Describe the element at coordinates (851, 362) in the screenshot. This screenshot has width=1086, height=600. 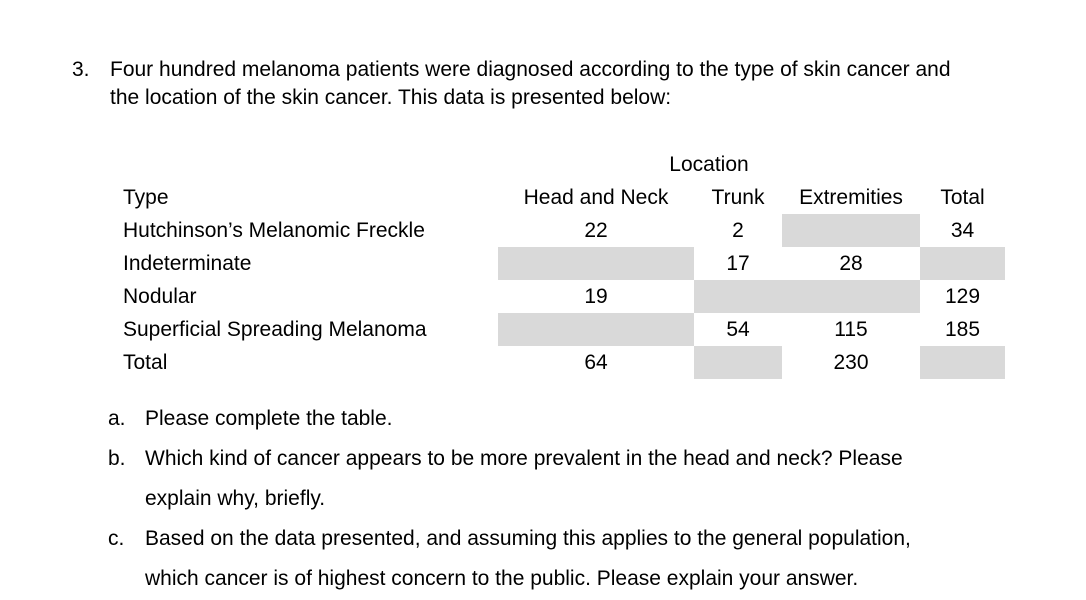
I see `cell-total-extremities: 230` at that location.